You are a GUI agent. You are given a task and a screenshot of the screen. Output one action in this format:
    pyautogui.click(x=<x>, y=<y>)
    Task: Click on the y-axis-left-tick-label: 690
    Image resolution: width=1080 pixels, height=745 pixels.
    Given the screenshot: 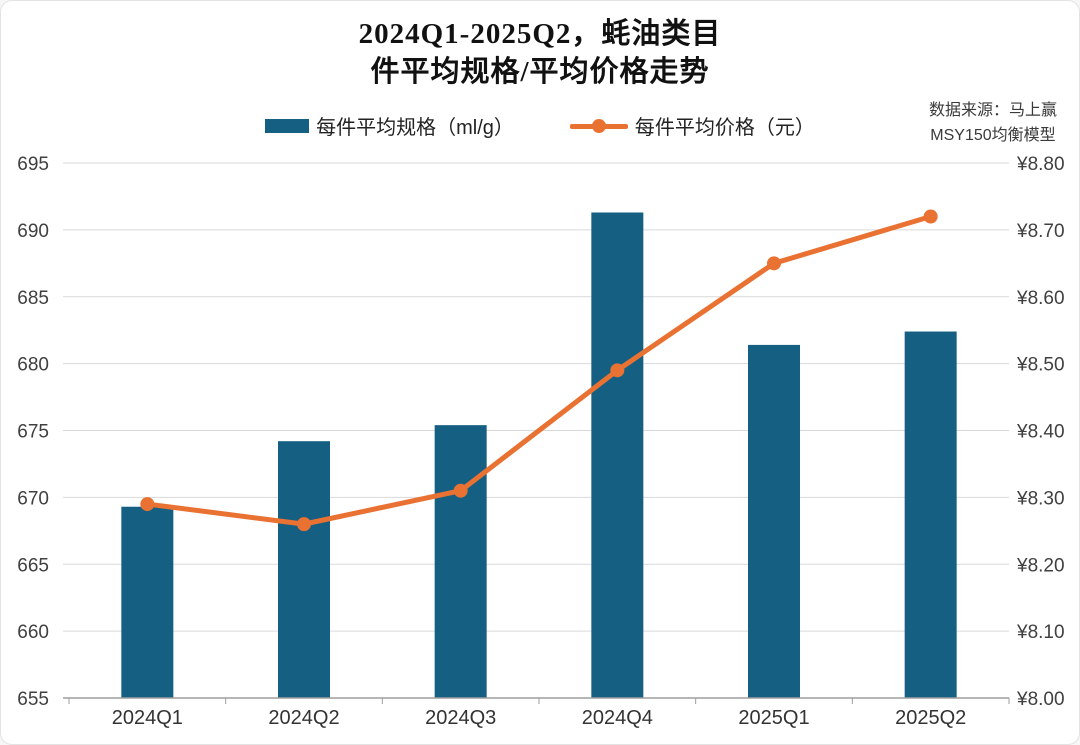 What is the action you would take?
    pyautogui.click(x=33, y=231)
    